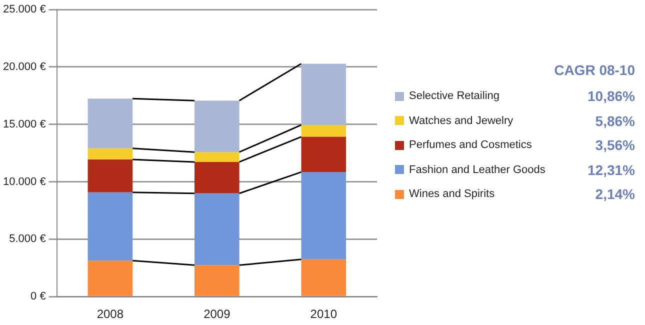 This screenshot has width=645, height=325. What do you see at coordinates (461, 120) in the screenshot?
I see `legend-label: Watches and Jewelry` at bounding box center [461, 120].